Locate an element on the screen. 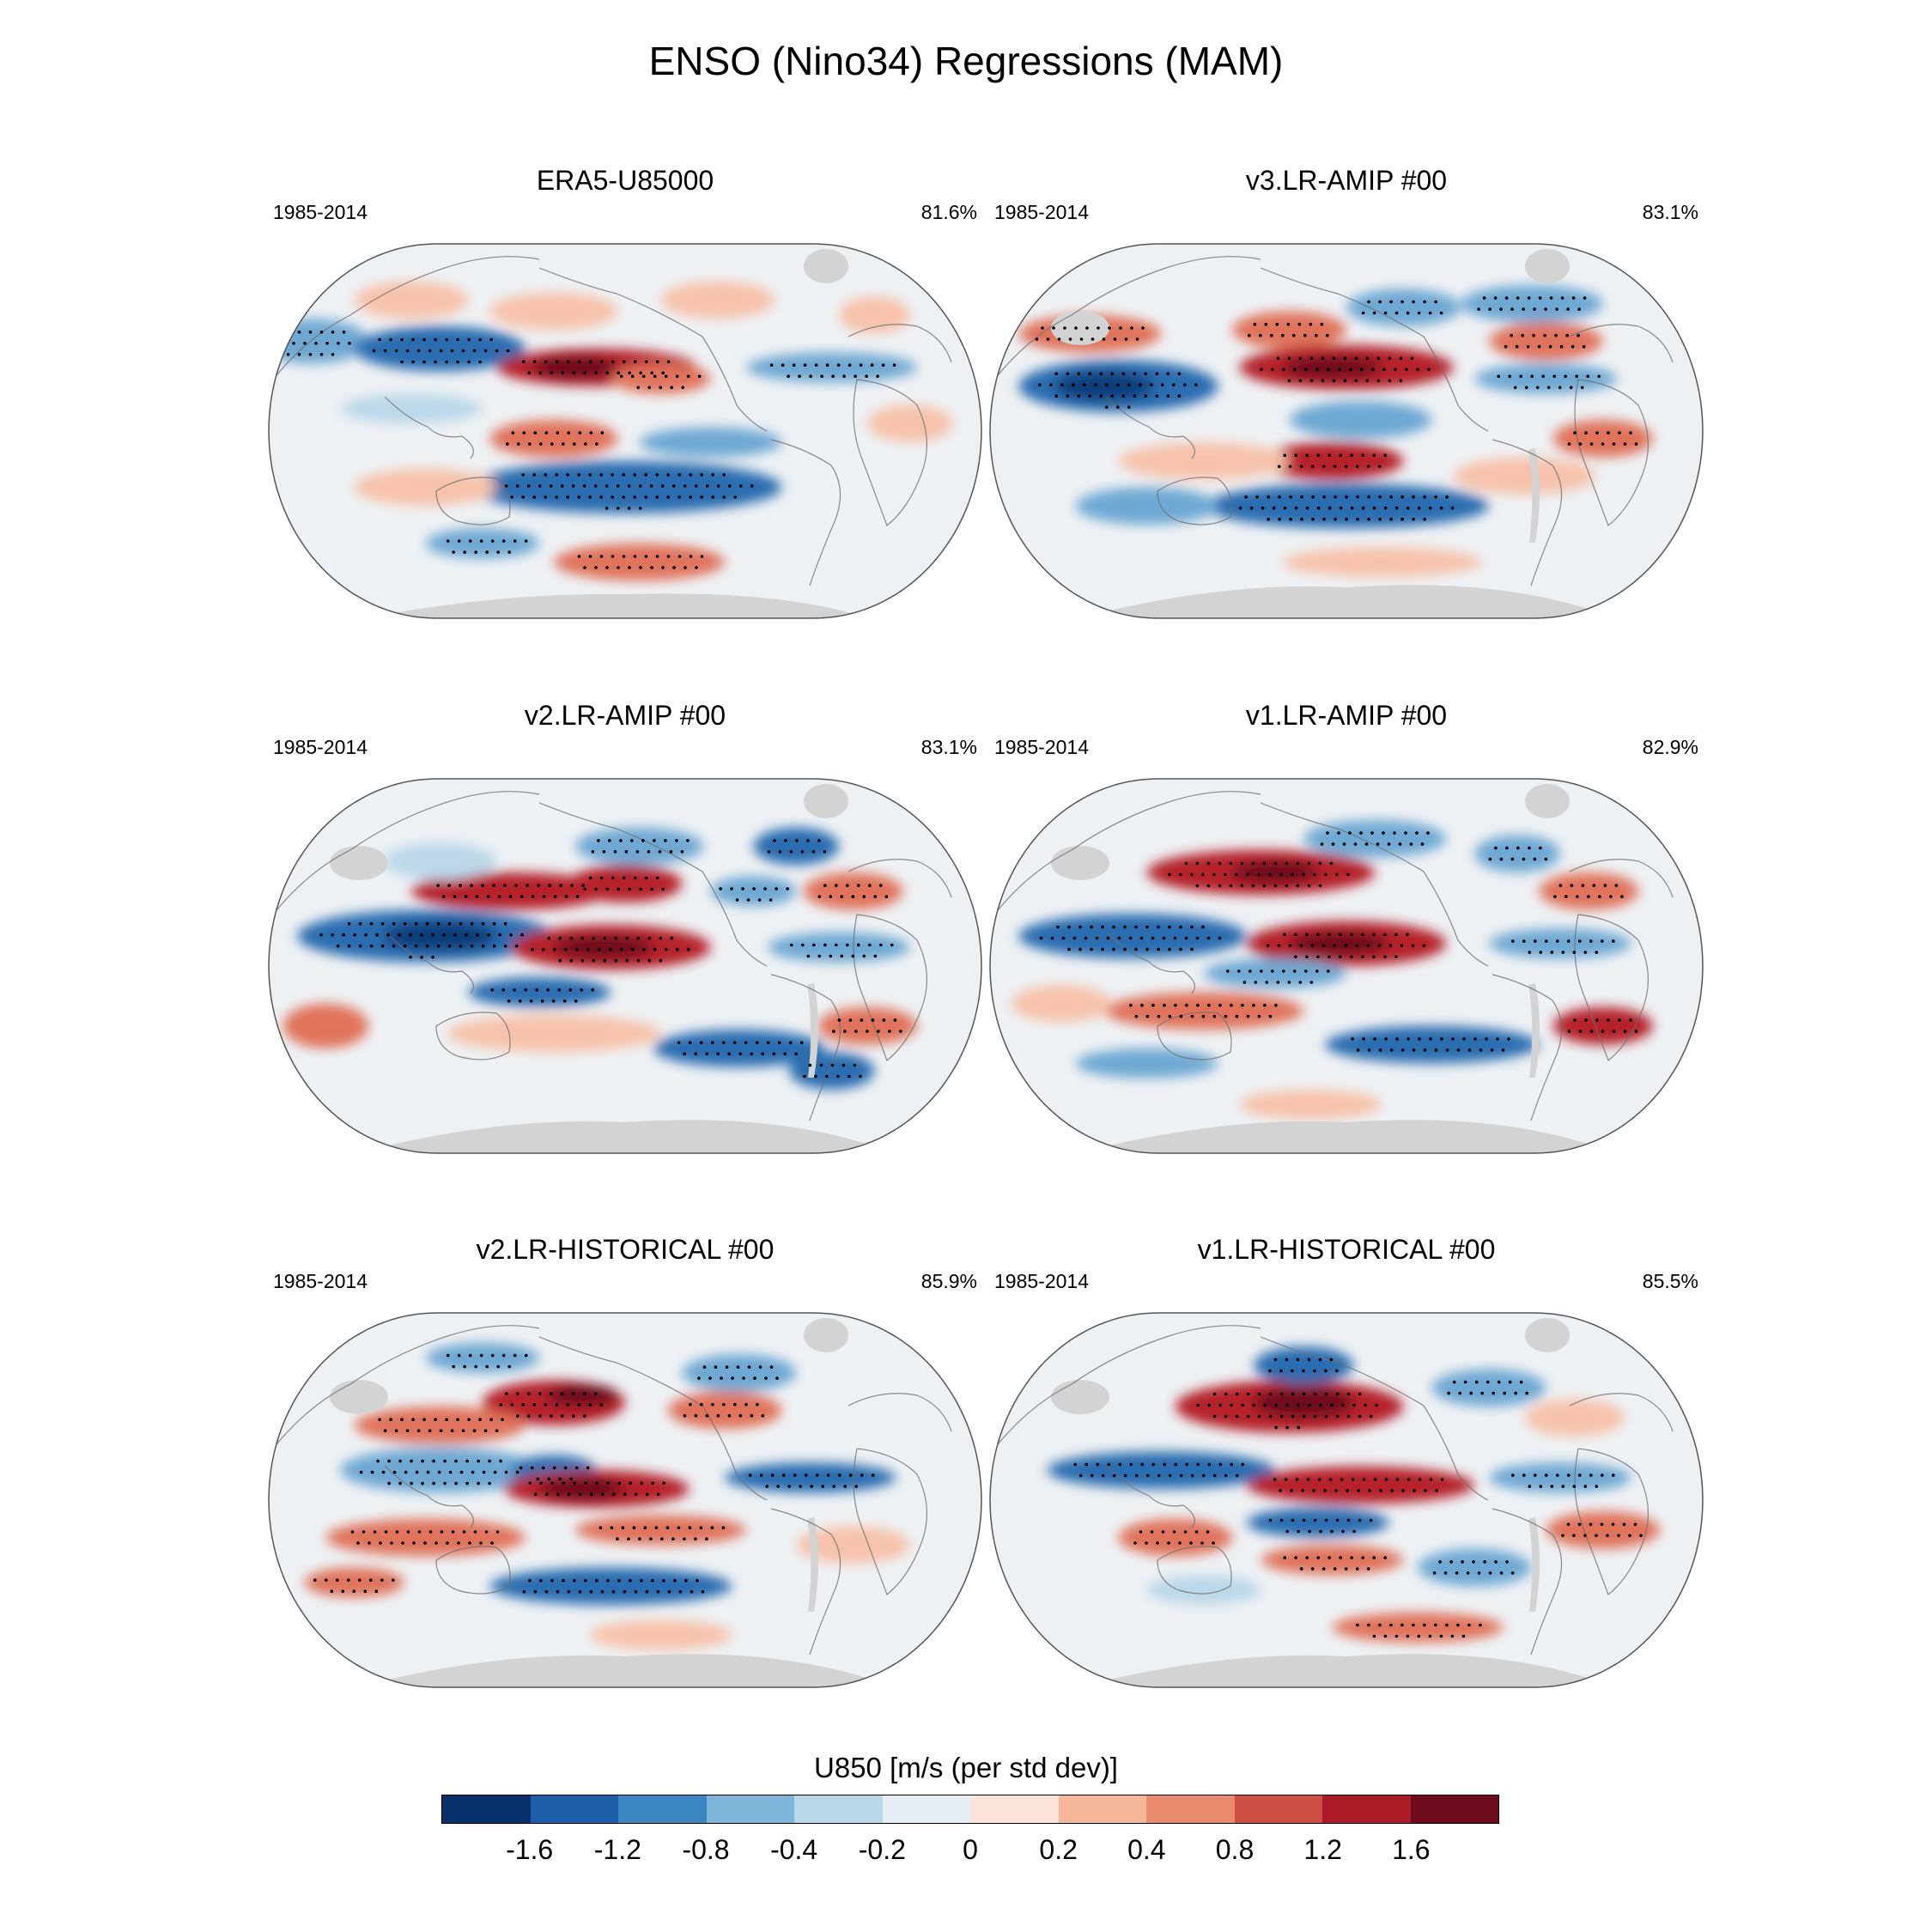 The image size is (1932, 1932). percent-label: 85.9% is located at coordinates (948, 1281).